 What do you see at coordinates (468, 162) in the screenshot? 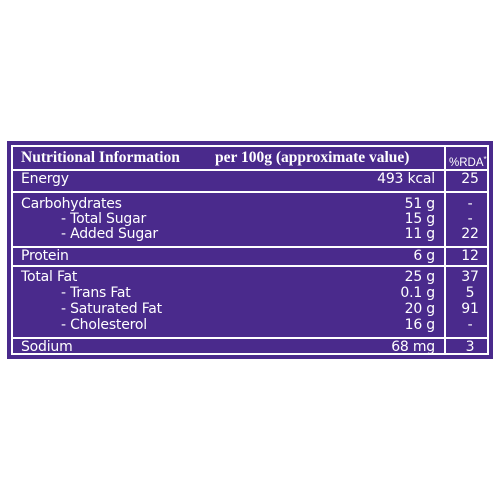
I see `rda-header: %RDA*` at bounding box center [468, 162].